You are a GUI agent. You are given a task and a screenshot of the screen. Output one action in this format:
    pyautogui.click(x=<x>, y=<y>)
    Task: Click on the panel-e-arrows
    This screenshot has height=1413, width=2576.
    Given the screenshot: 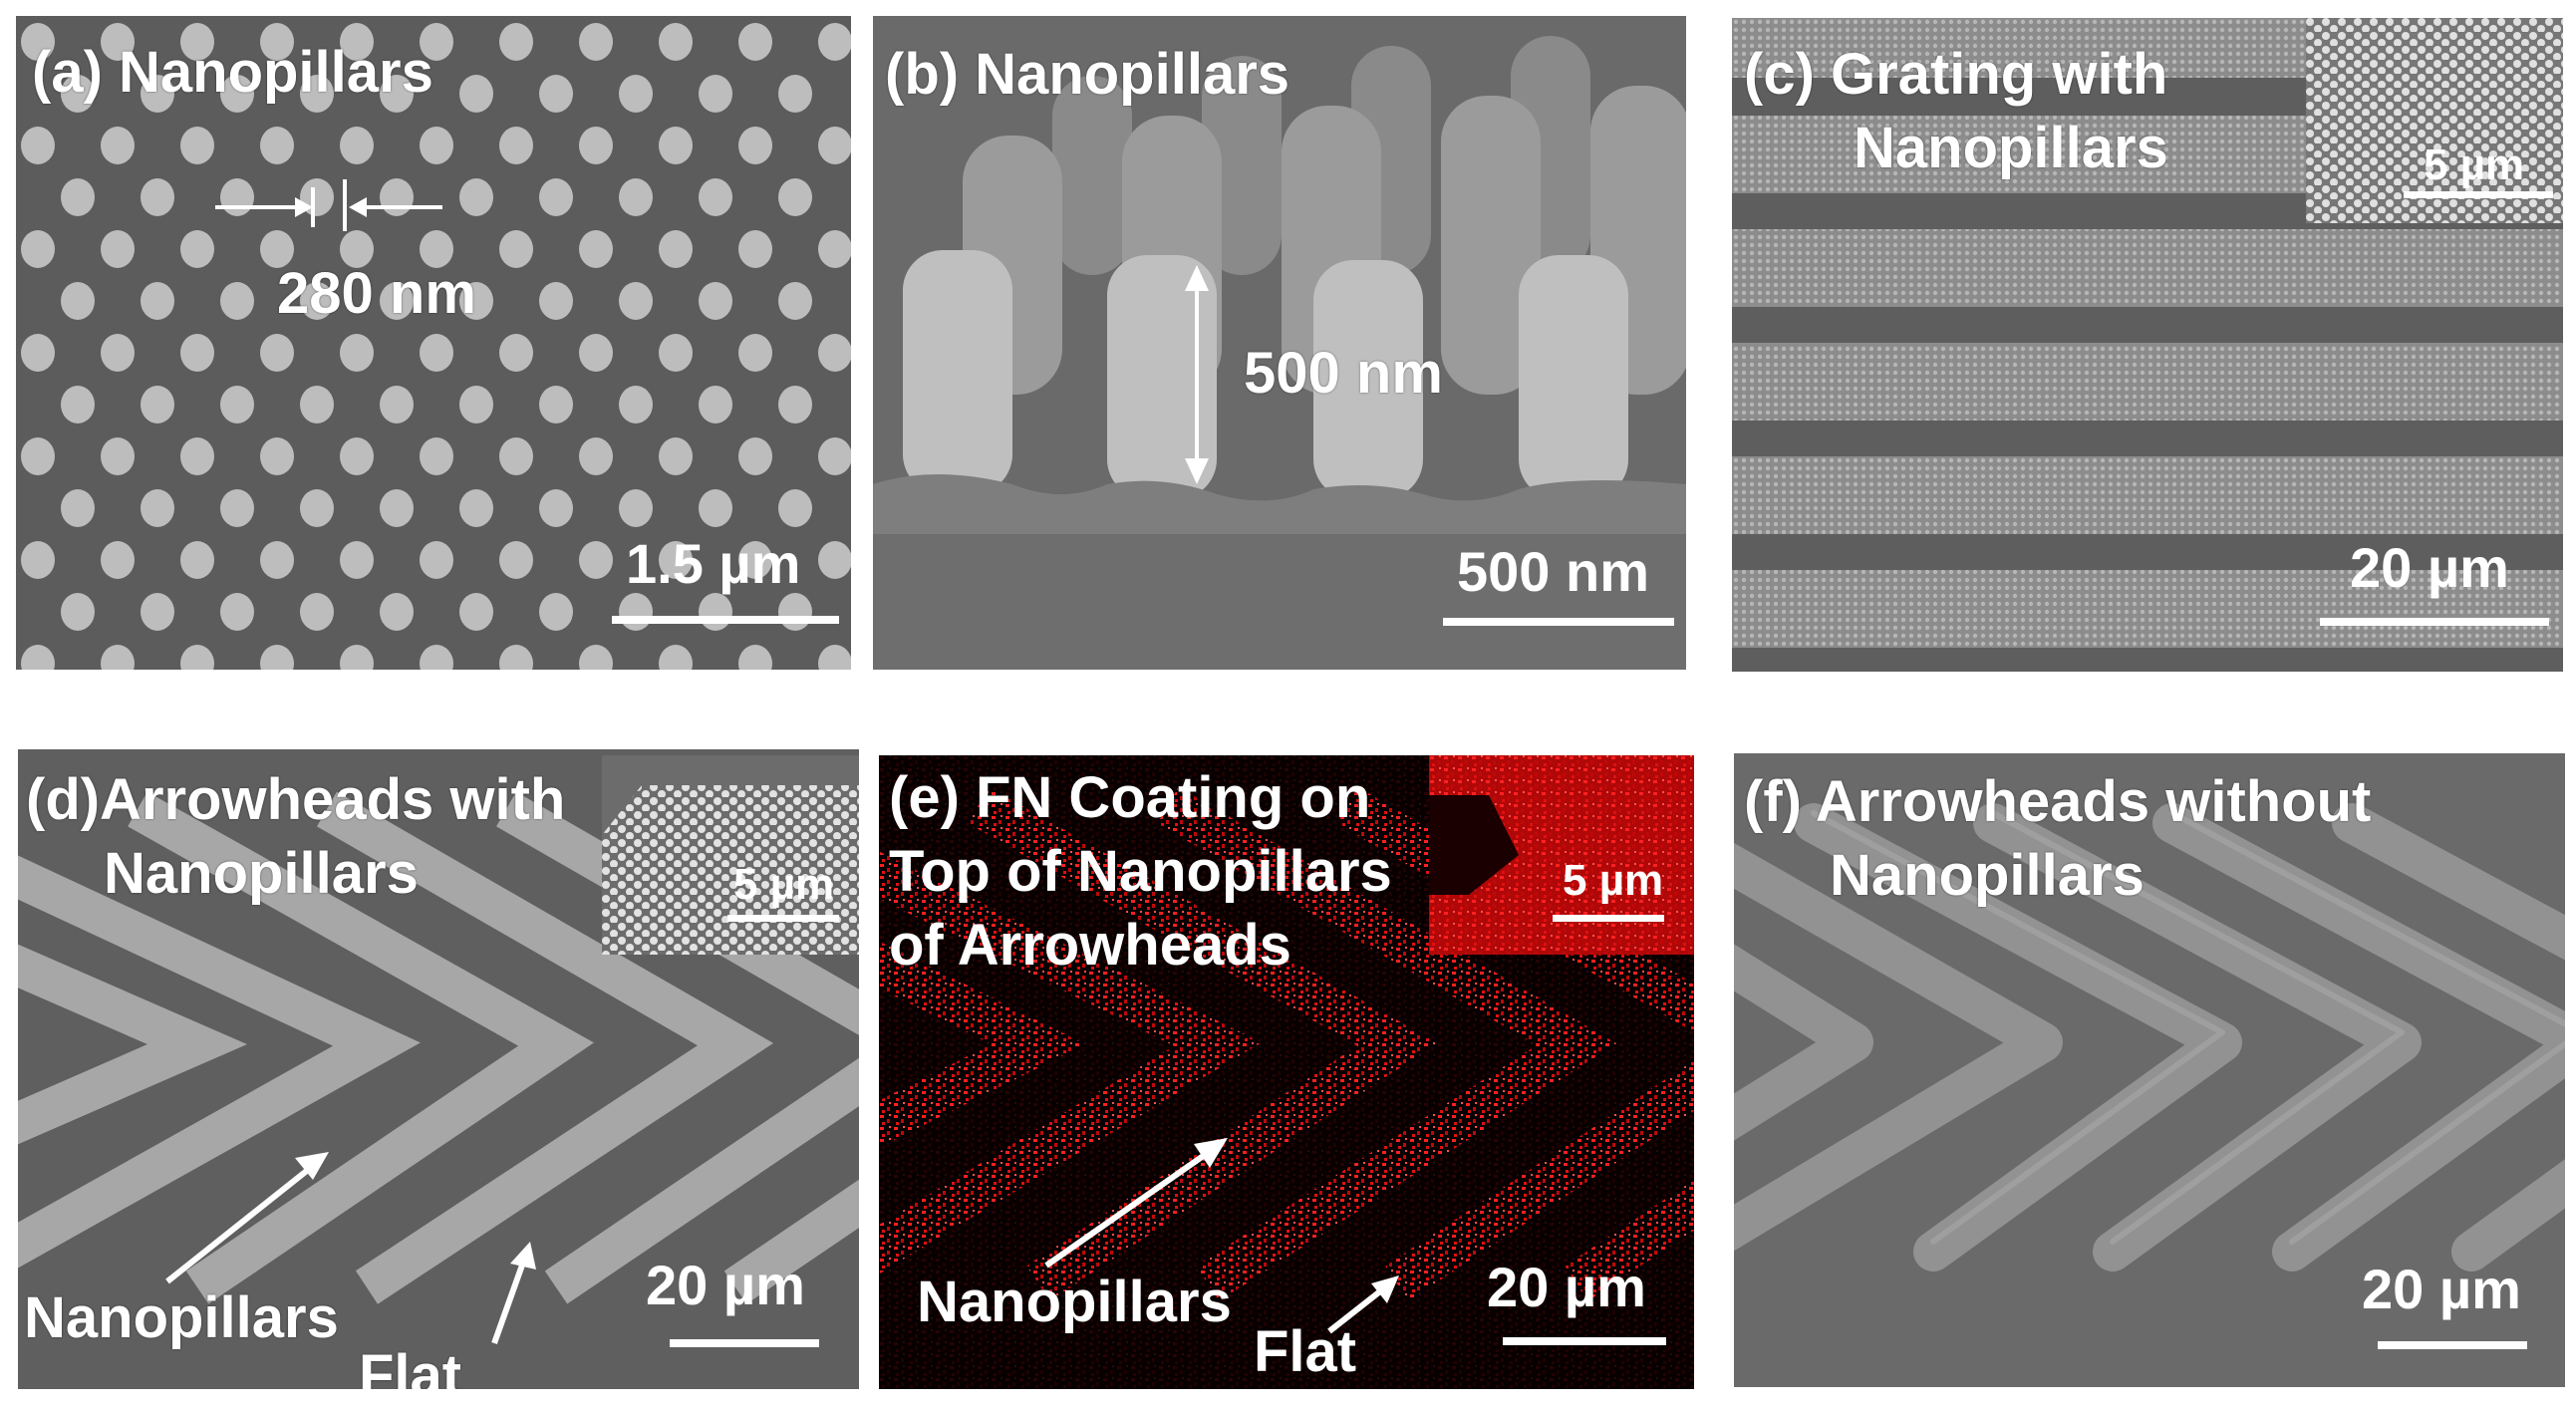 What is the action you would take?
    pyautogui.click(x=1221, y=1236)
    